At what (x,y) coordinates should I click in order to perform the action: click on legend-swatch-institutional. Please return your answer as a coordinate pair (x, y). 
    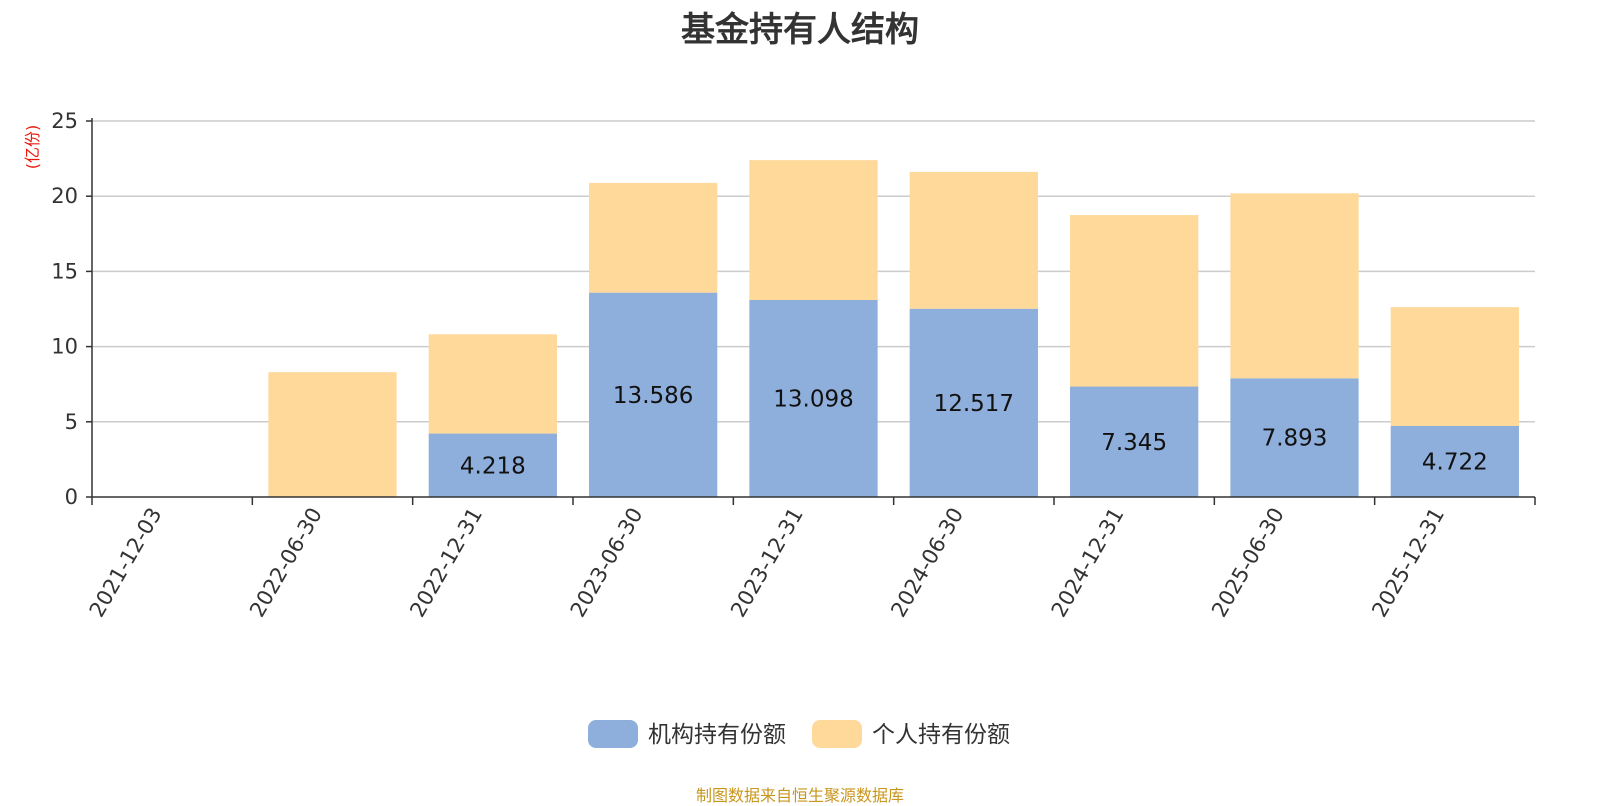
    Looking at the image, I should click on (613, 734).